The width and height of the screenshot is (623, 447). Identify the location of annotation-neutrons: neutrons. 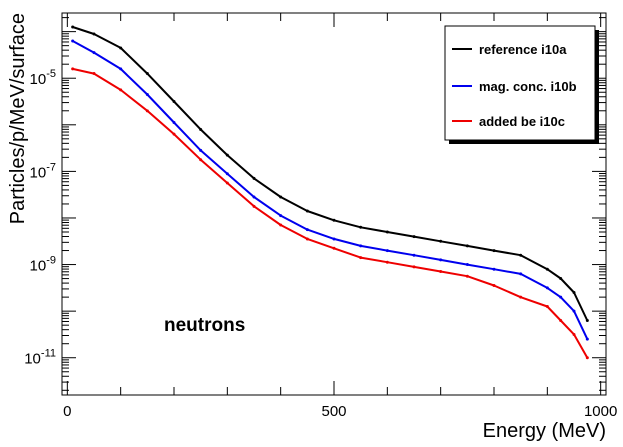
(204, 325).